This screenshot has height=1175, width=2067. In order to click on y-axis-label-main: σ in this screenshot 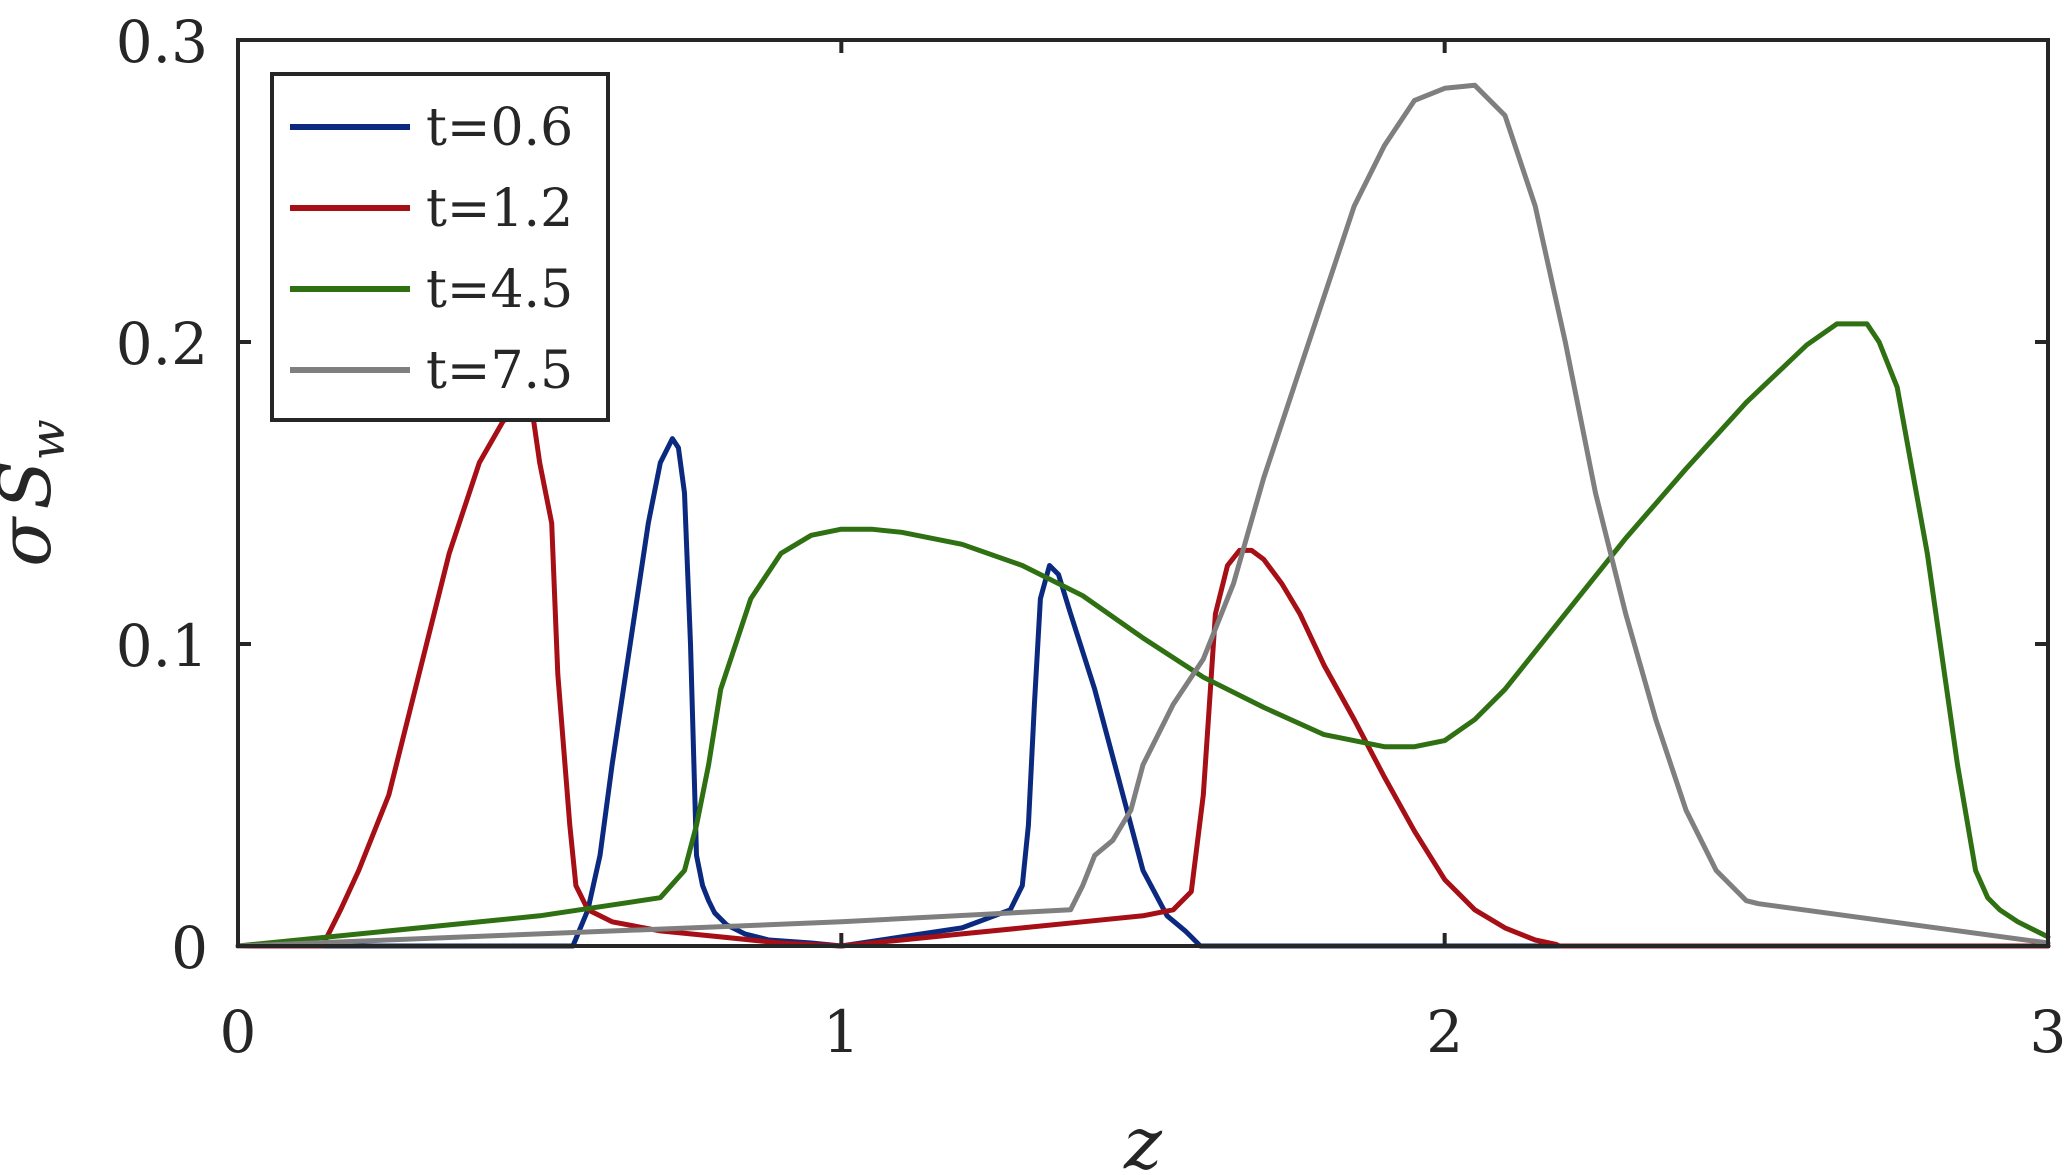, I will do `click(33, 541)`.